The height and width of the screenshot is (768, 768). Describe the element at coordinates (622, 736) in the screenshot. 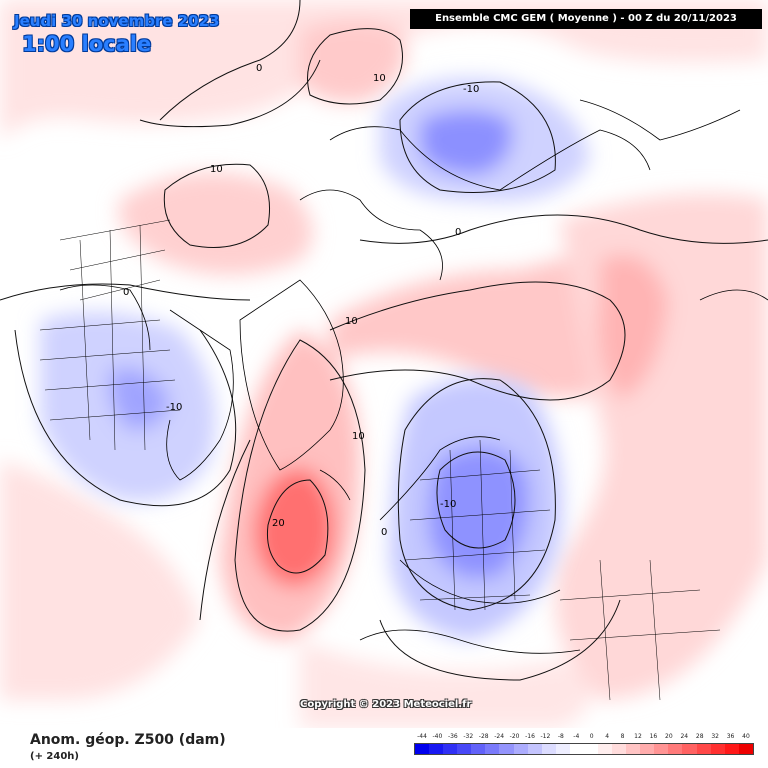

I see `color-scale-label: 8` at that location.